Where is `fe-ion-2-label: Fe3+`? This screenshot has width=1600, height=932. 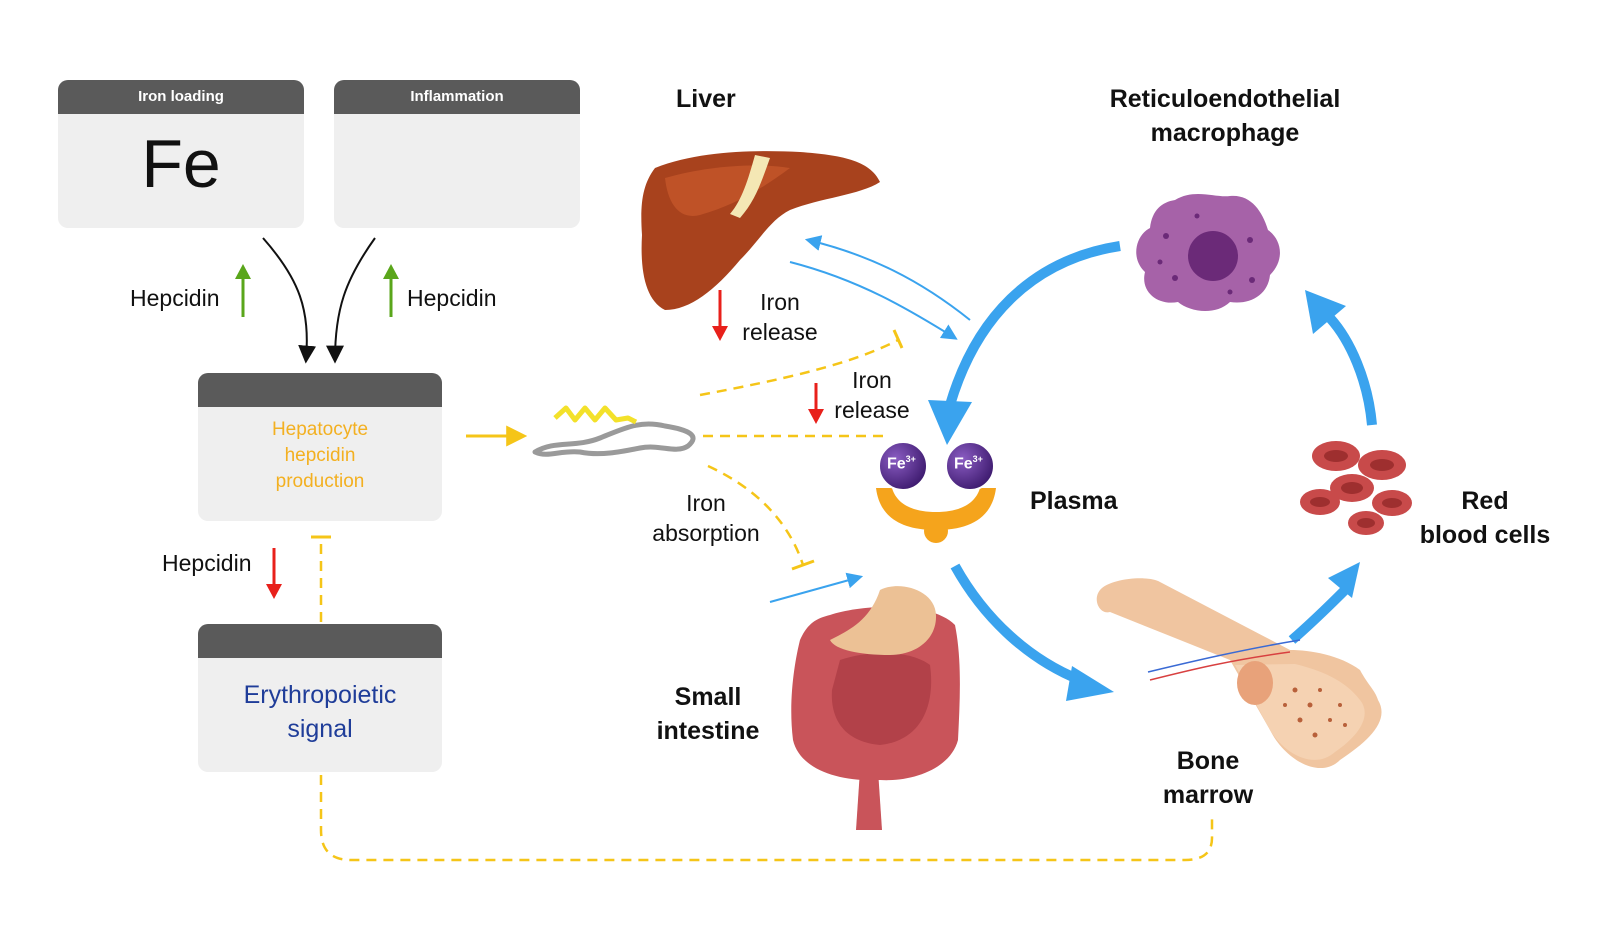 fe-ion-2-label: Fe3+ is located at coordinates (968, 463).